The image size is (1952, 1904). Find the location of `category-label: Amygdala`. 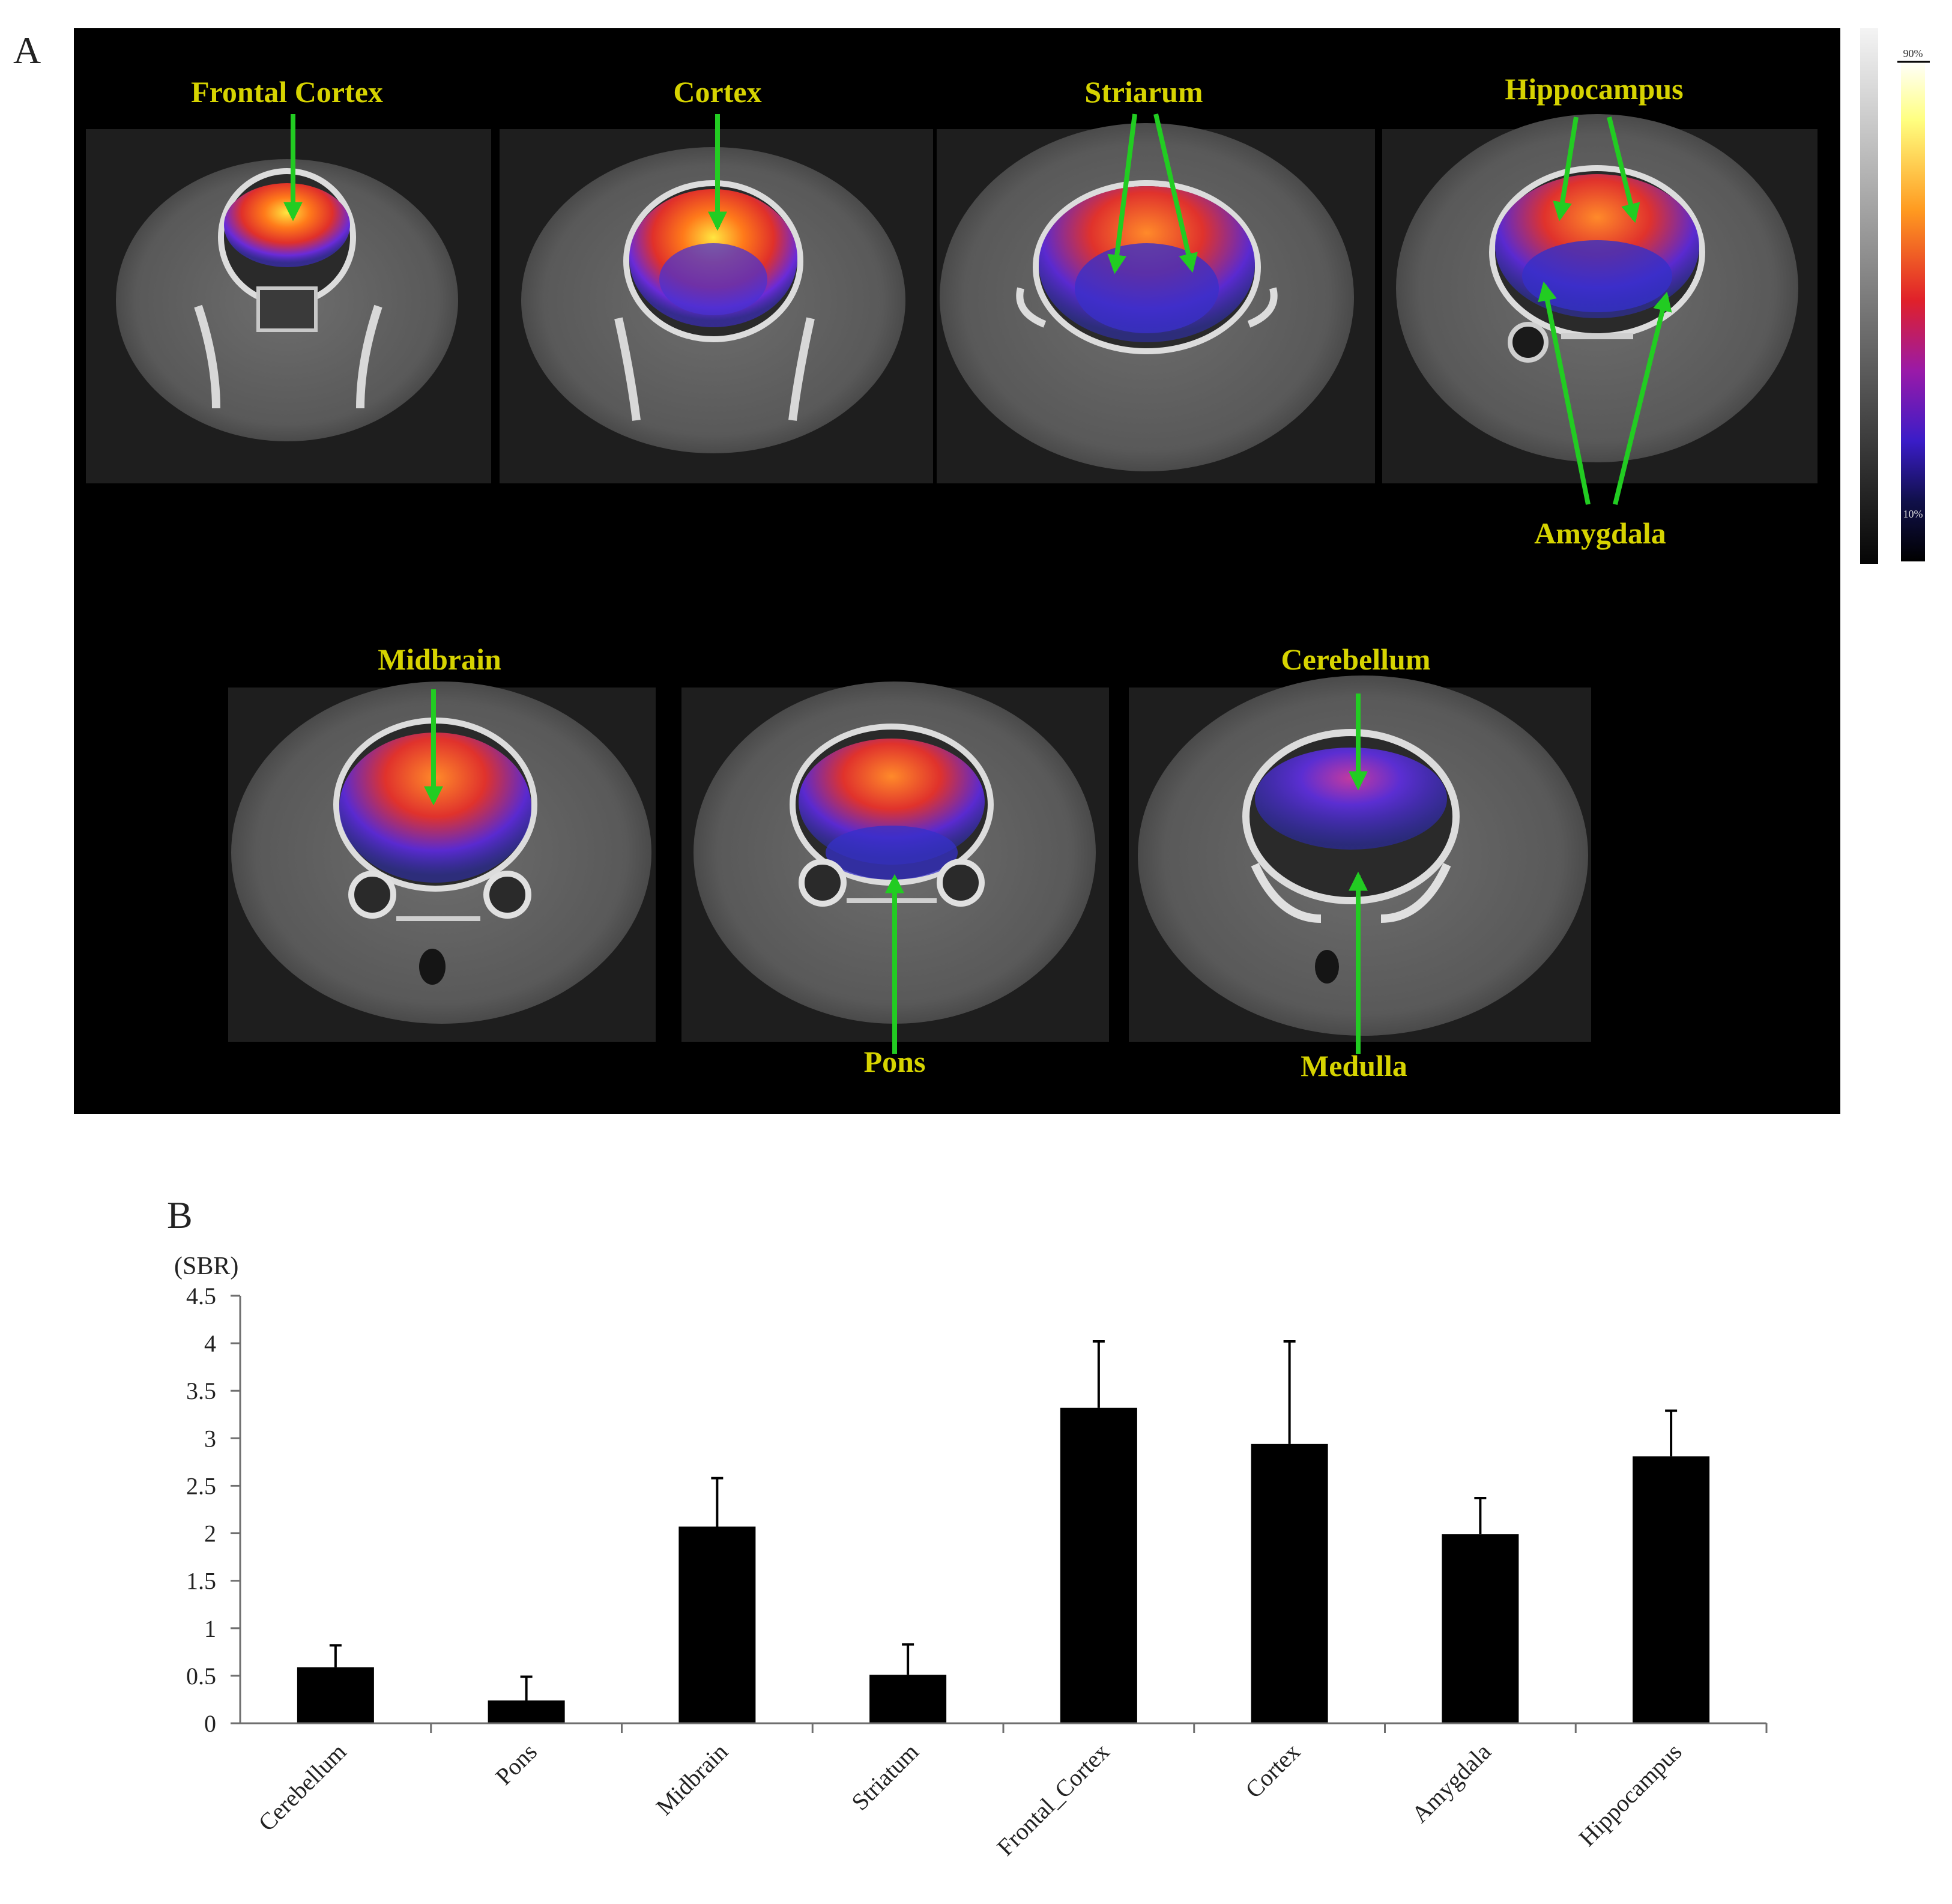

category-label: Amygdala is located at coordinates (1451, 1783).